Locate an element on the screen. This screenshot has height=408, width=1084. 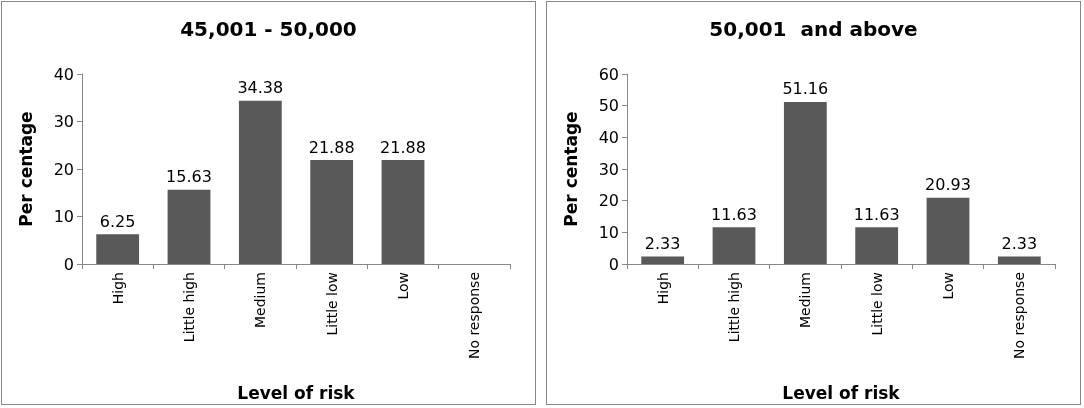
data-label: 51.16 is located at coordinates (805, 89).